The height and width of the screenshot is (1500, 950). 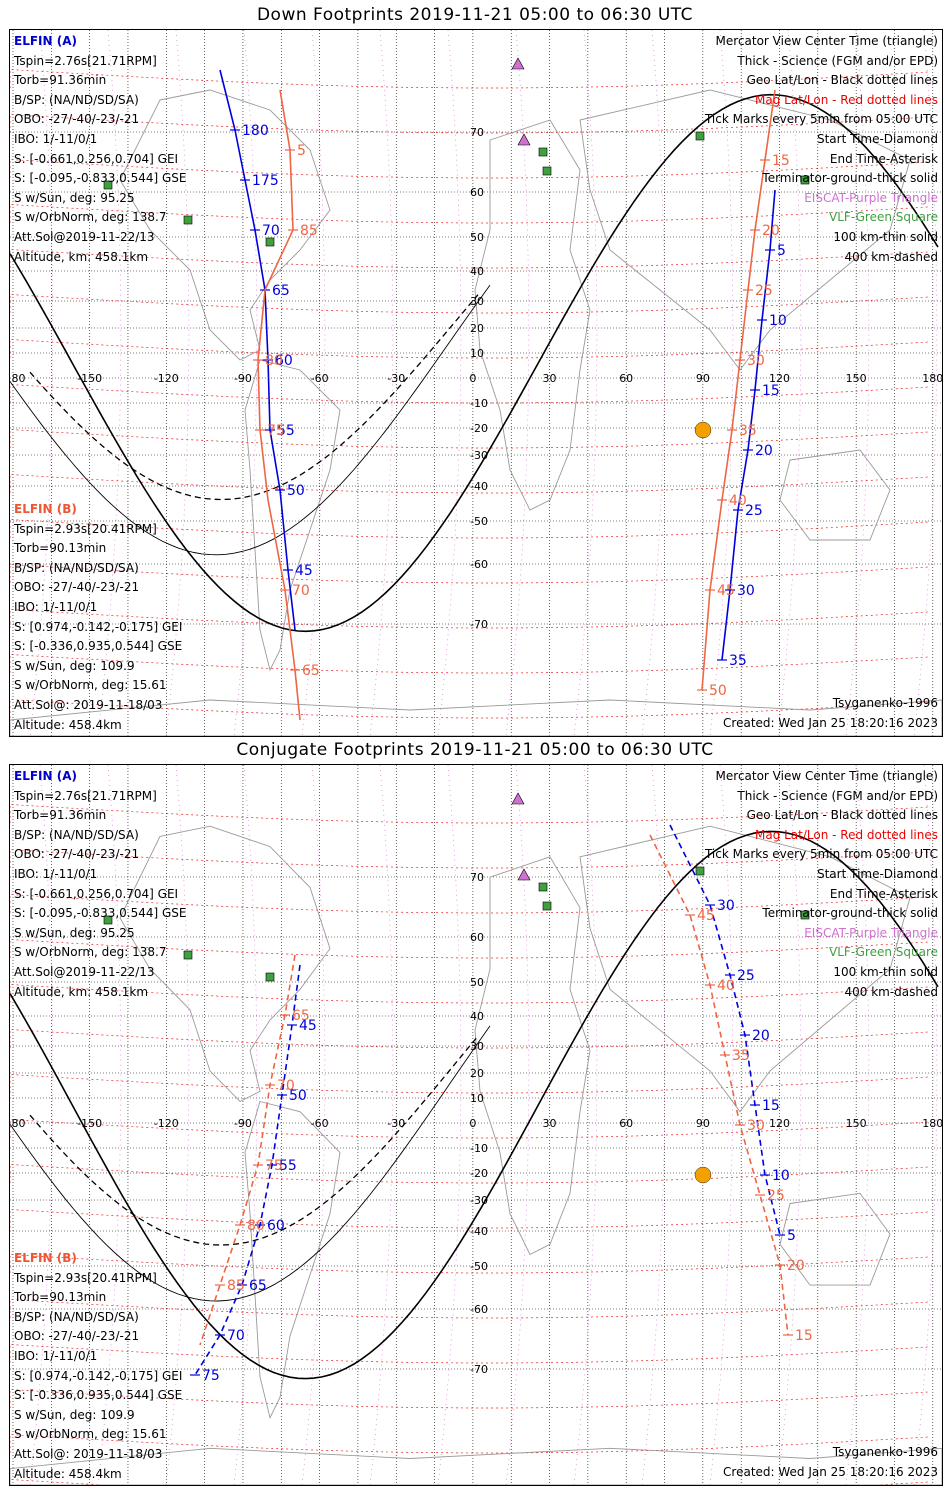 I want to click on lon-tick-label: -120, so click(x=166, y=378).